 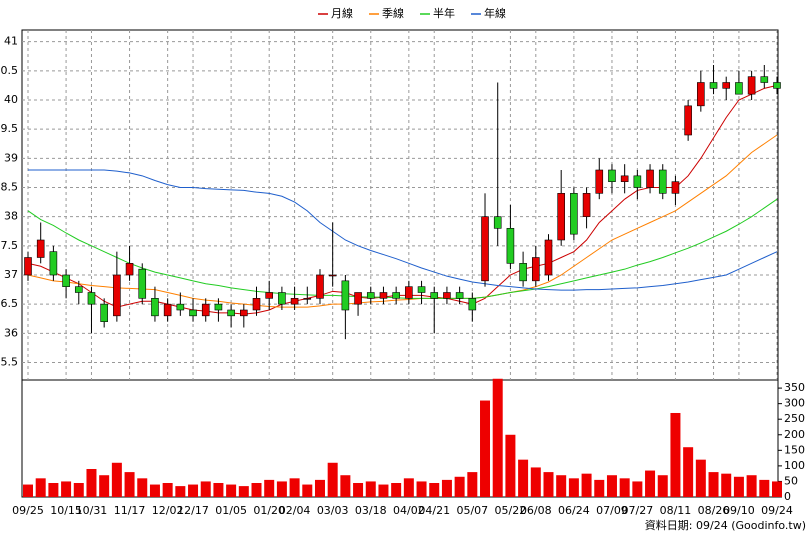 What do you see at coordinates (371, 510) in the screenshot?
I see `x-tick-label: 03/18` at bounding box center [371, 510].